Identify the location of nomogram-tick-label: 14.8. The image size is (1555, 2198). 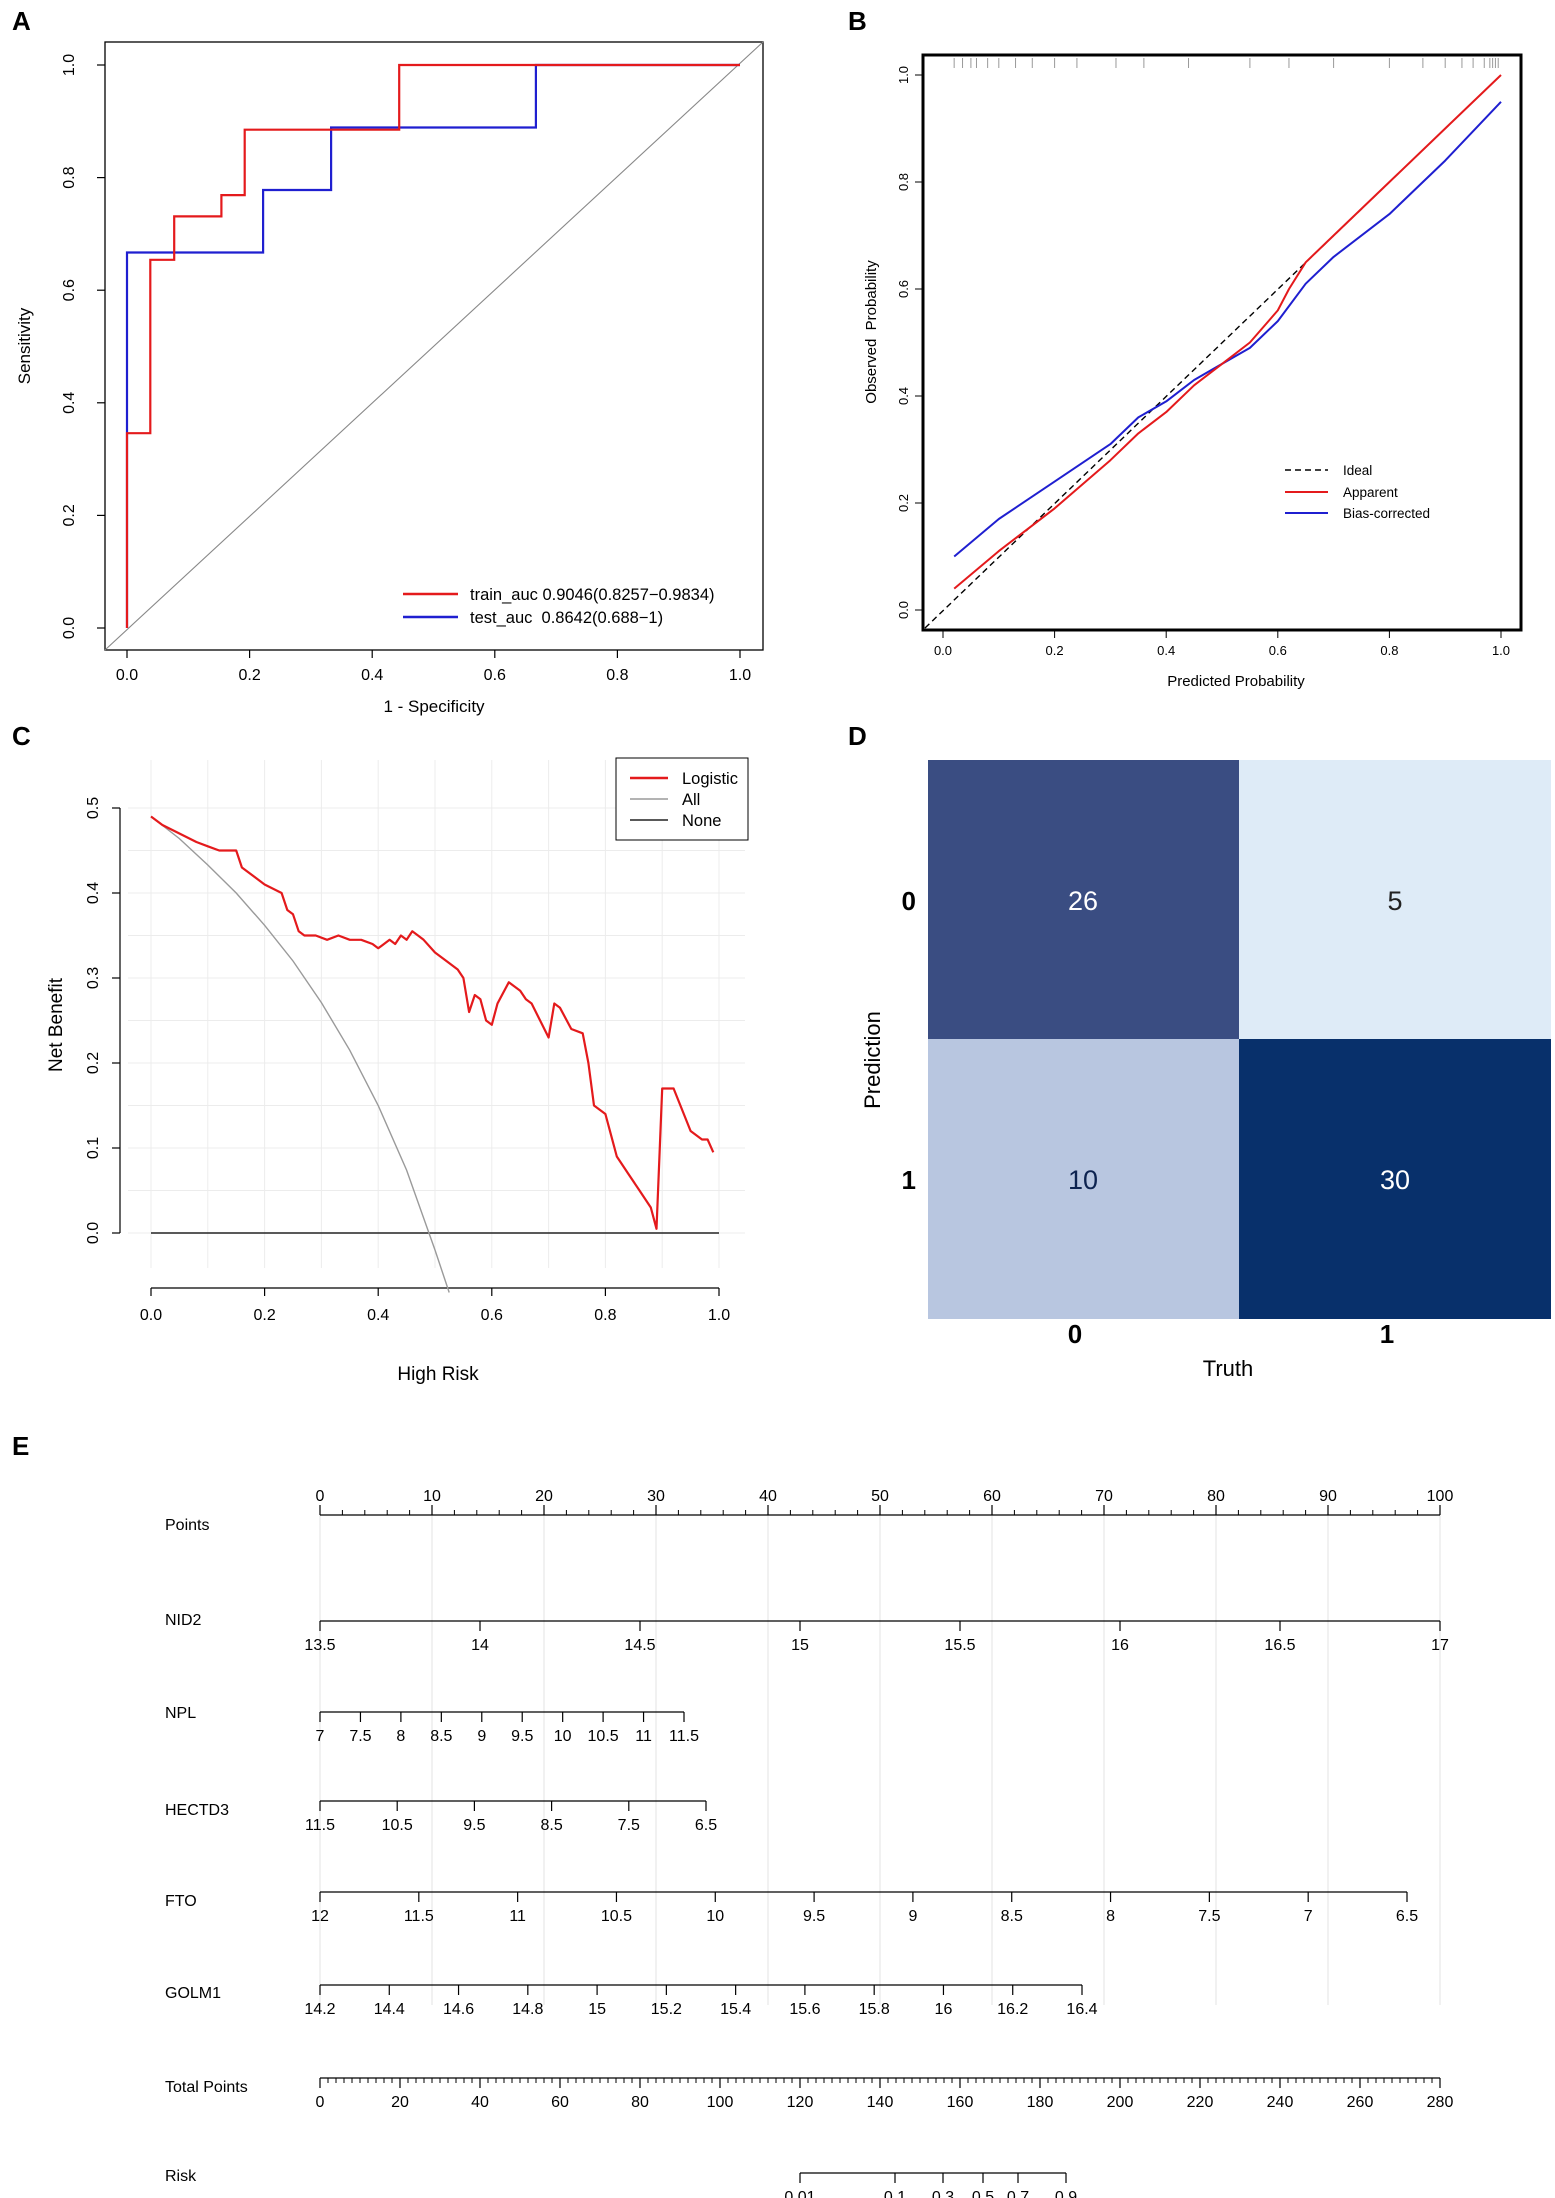
(527, 2009).